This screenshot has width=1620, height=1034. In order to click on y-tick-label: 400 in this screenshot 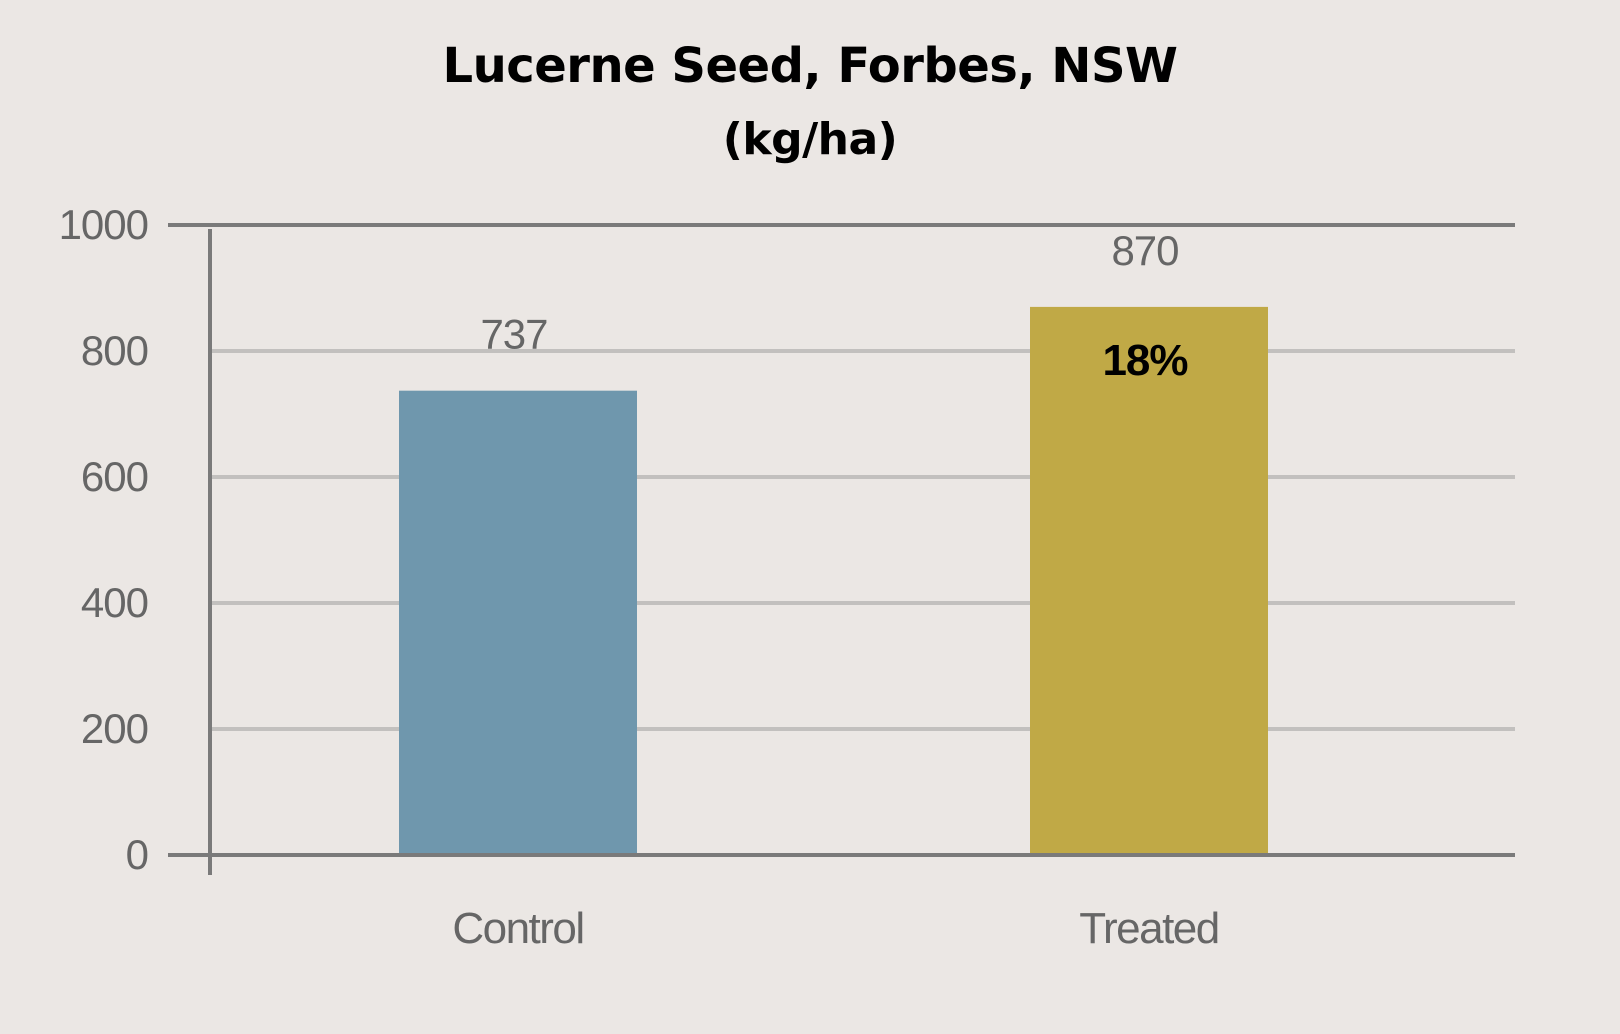, I will do `click(114, 602)`.